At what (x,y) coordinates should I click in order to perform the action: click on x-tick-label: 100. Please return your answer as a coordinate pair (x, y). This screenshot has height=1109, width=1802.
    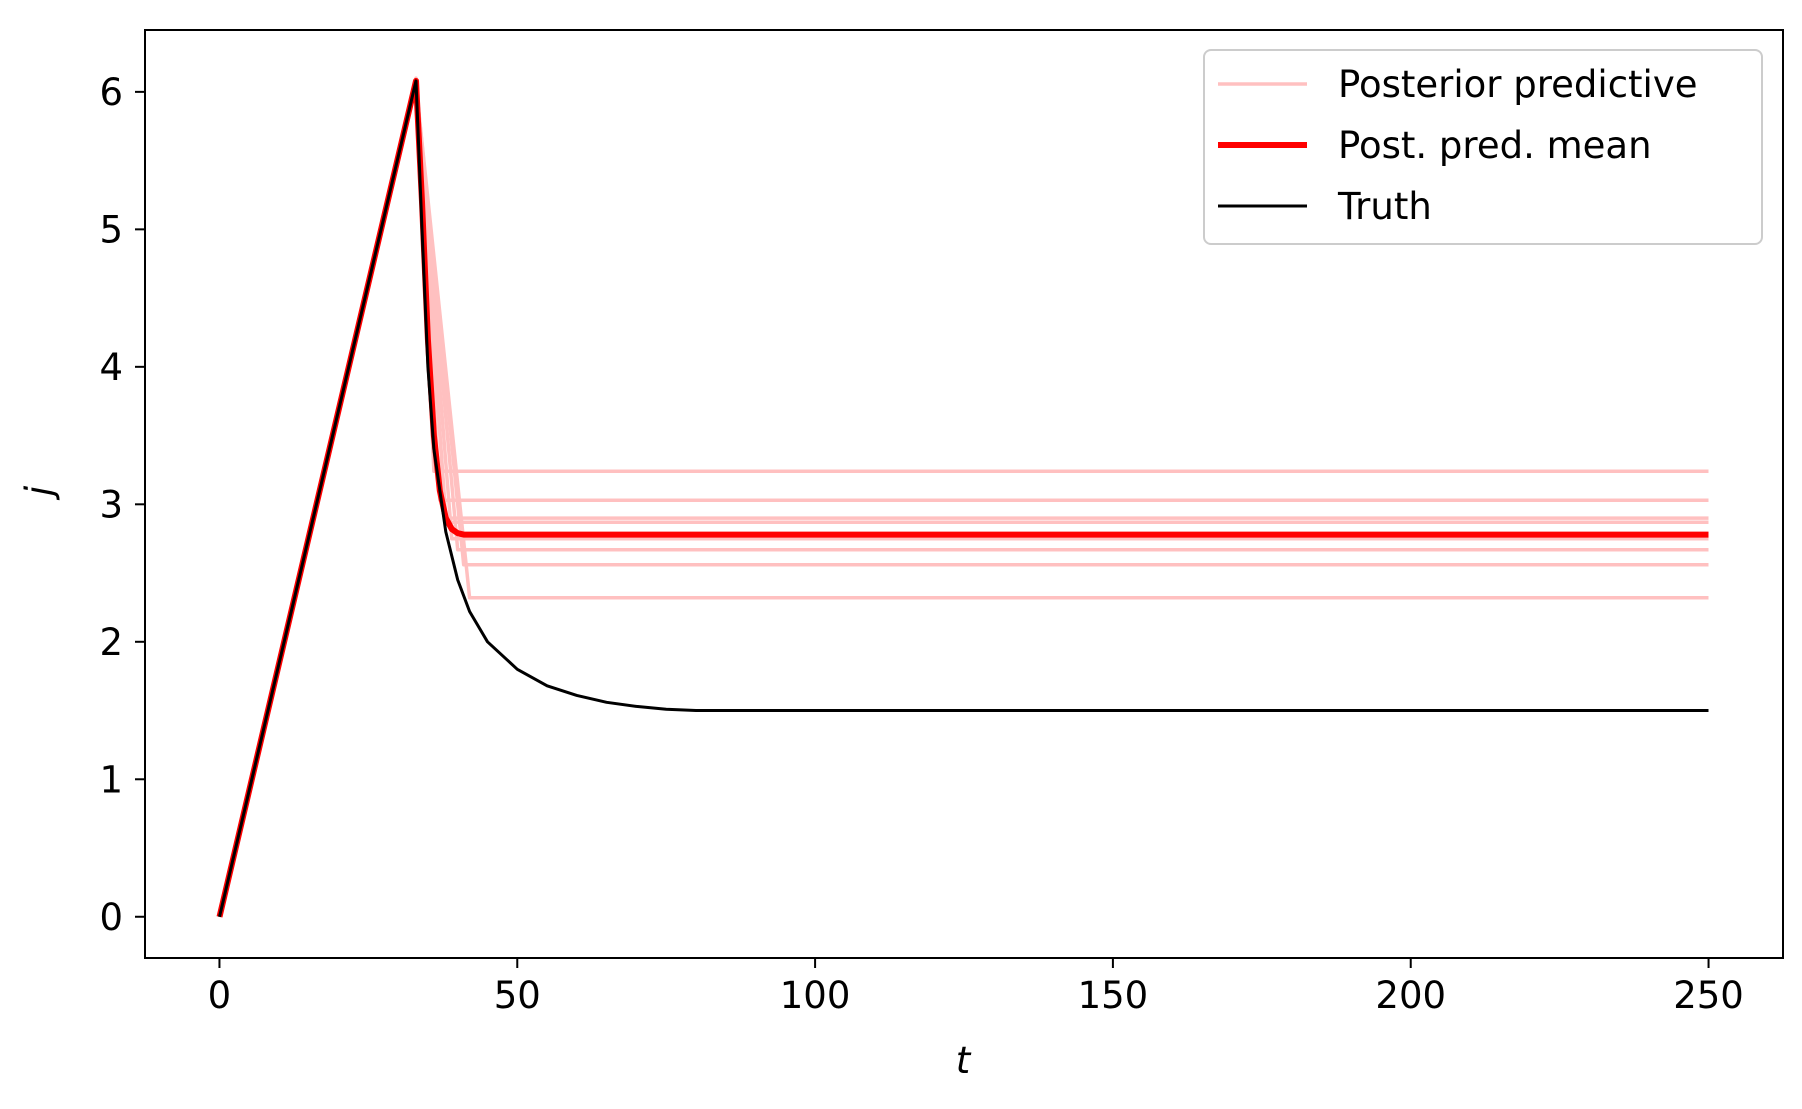
    Looking at the image, I should click on (815, 995).